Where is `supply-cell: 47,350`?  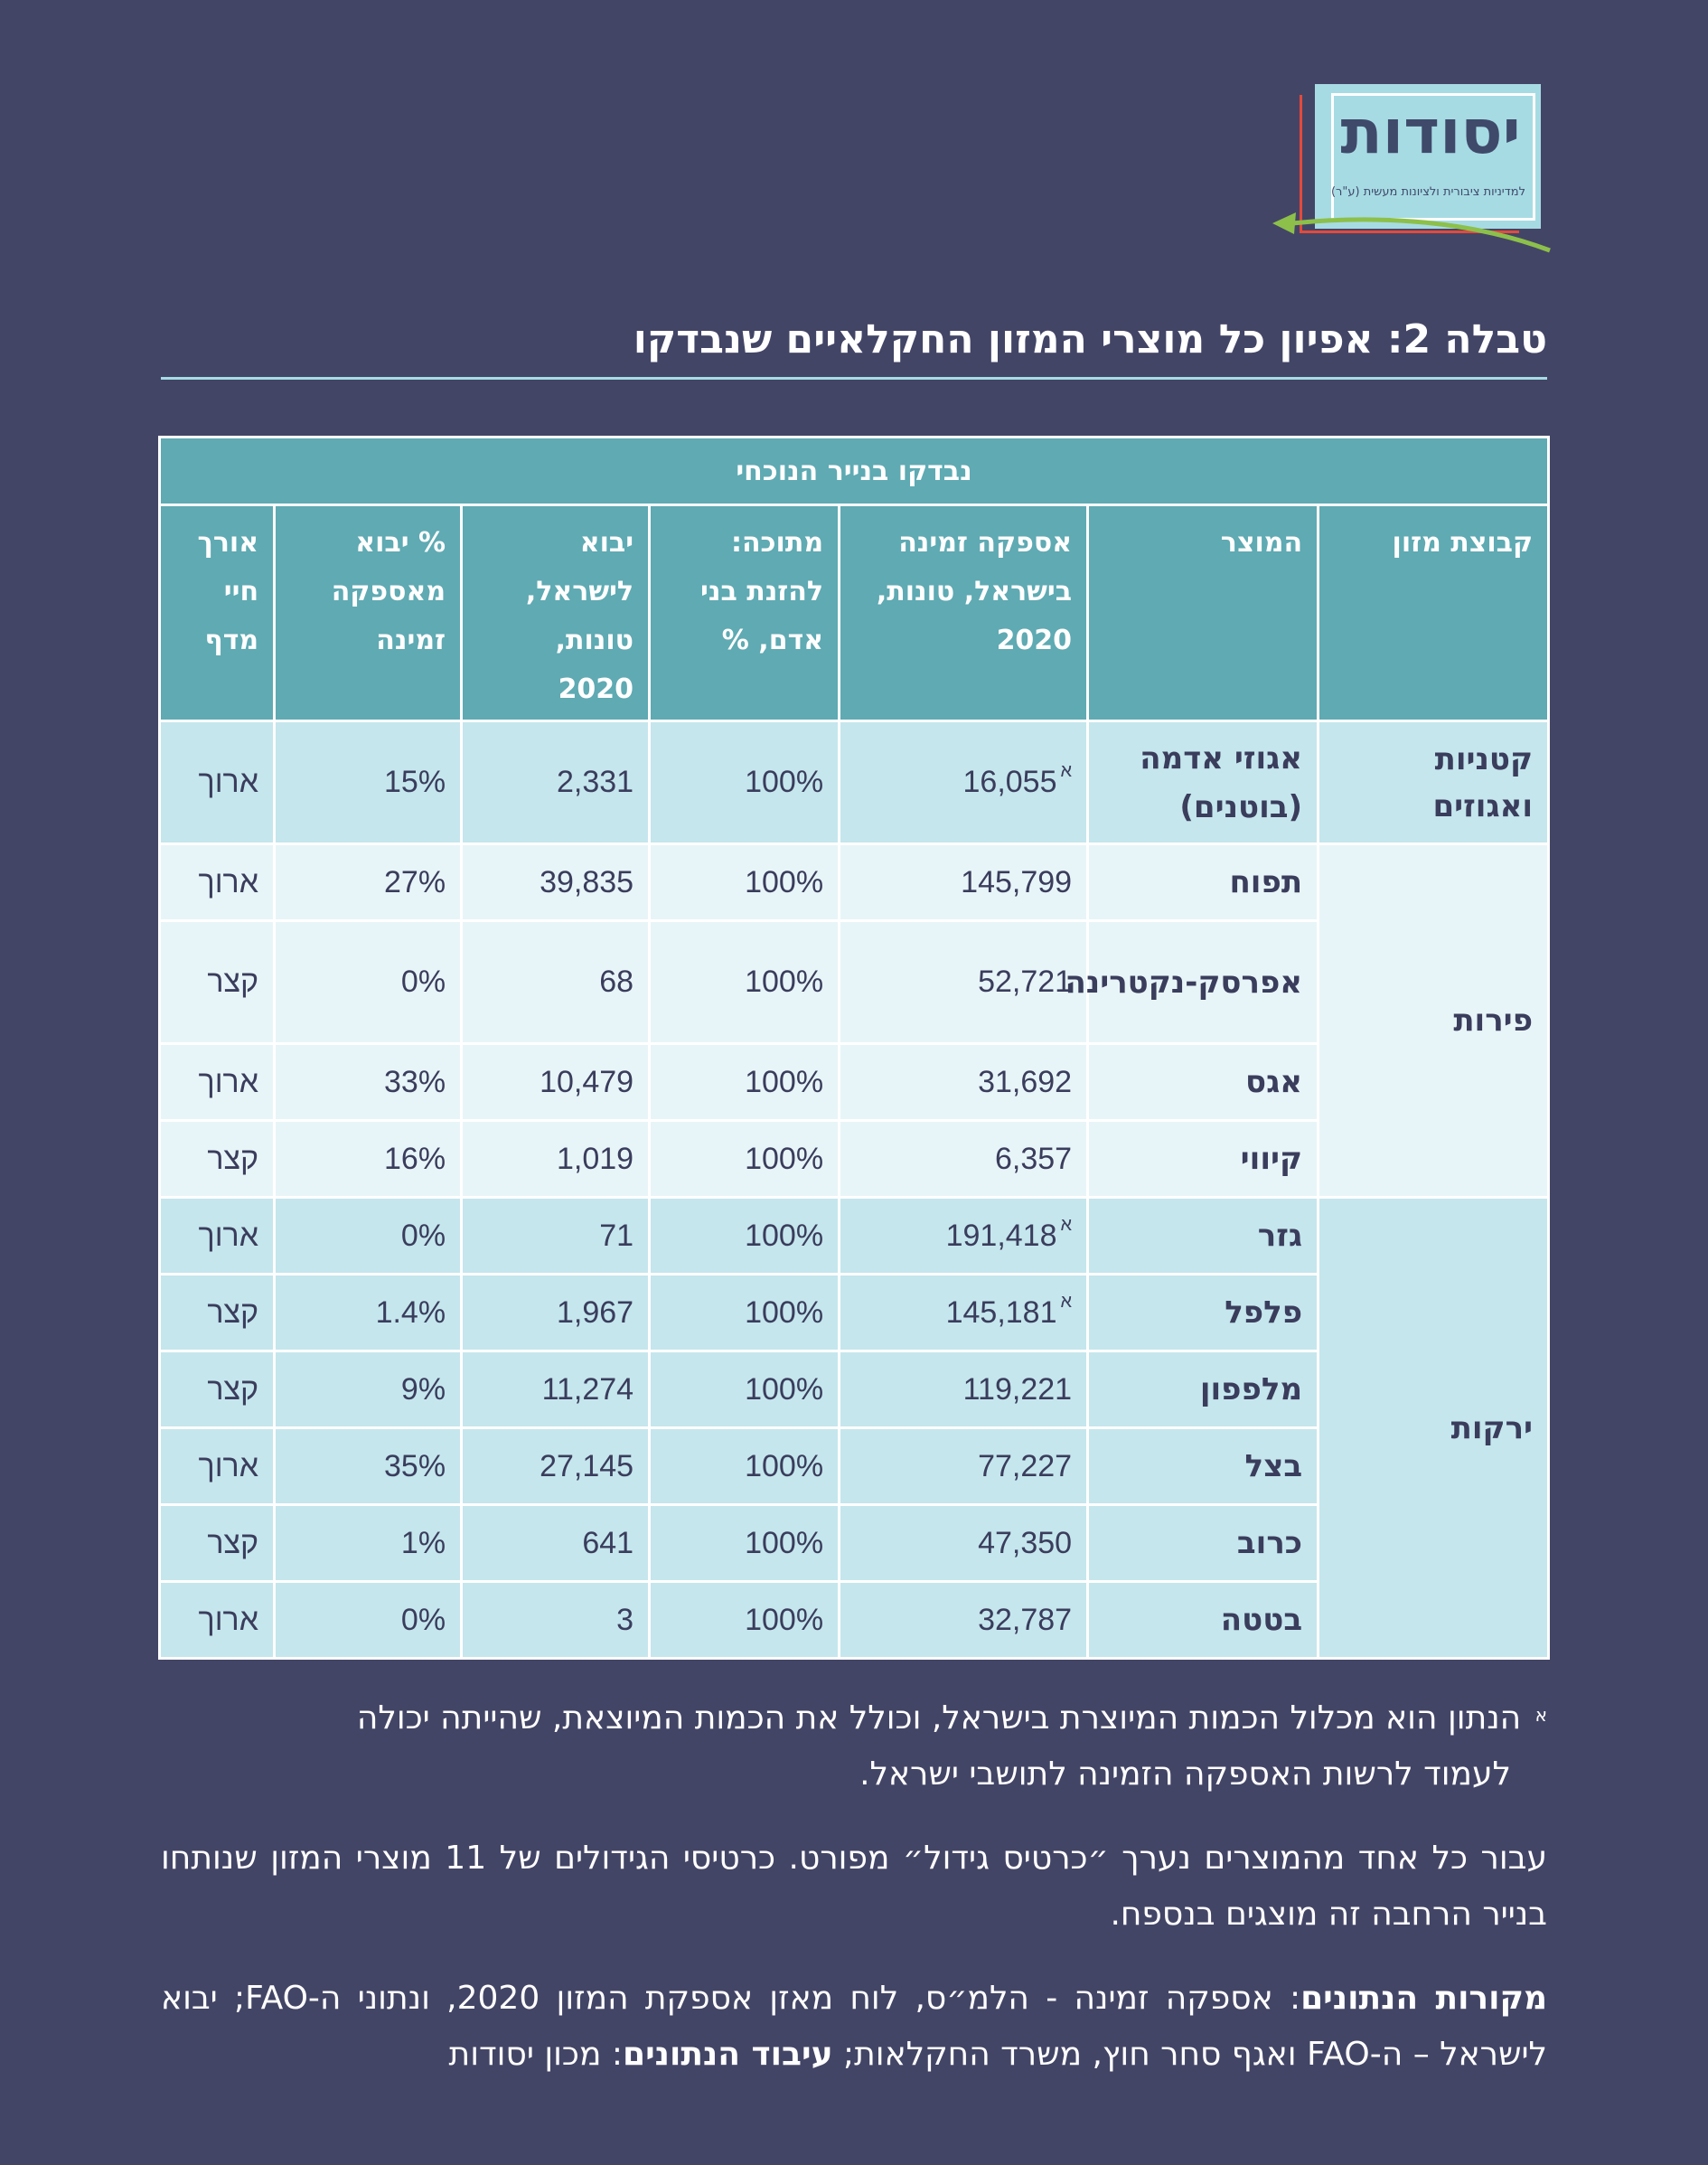
supply-cell: 47,350 is located at coordinates (964, 1543).